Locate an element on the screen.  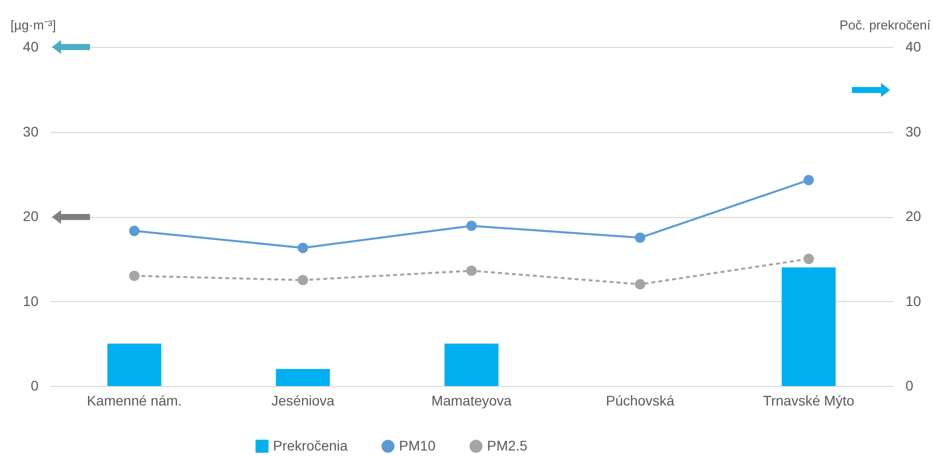
x-tick-label: Kamenné nám. is located at coordinates (134, 400).